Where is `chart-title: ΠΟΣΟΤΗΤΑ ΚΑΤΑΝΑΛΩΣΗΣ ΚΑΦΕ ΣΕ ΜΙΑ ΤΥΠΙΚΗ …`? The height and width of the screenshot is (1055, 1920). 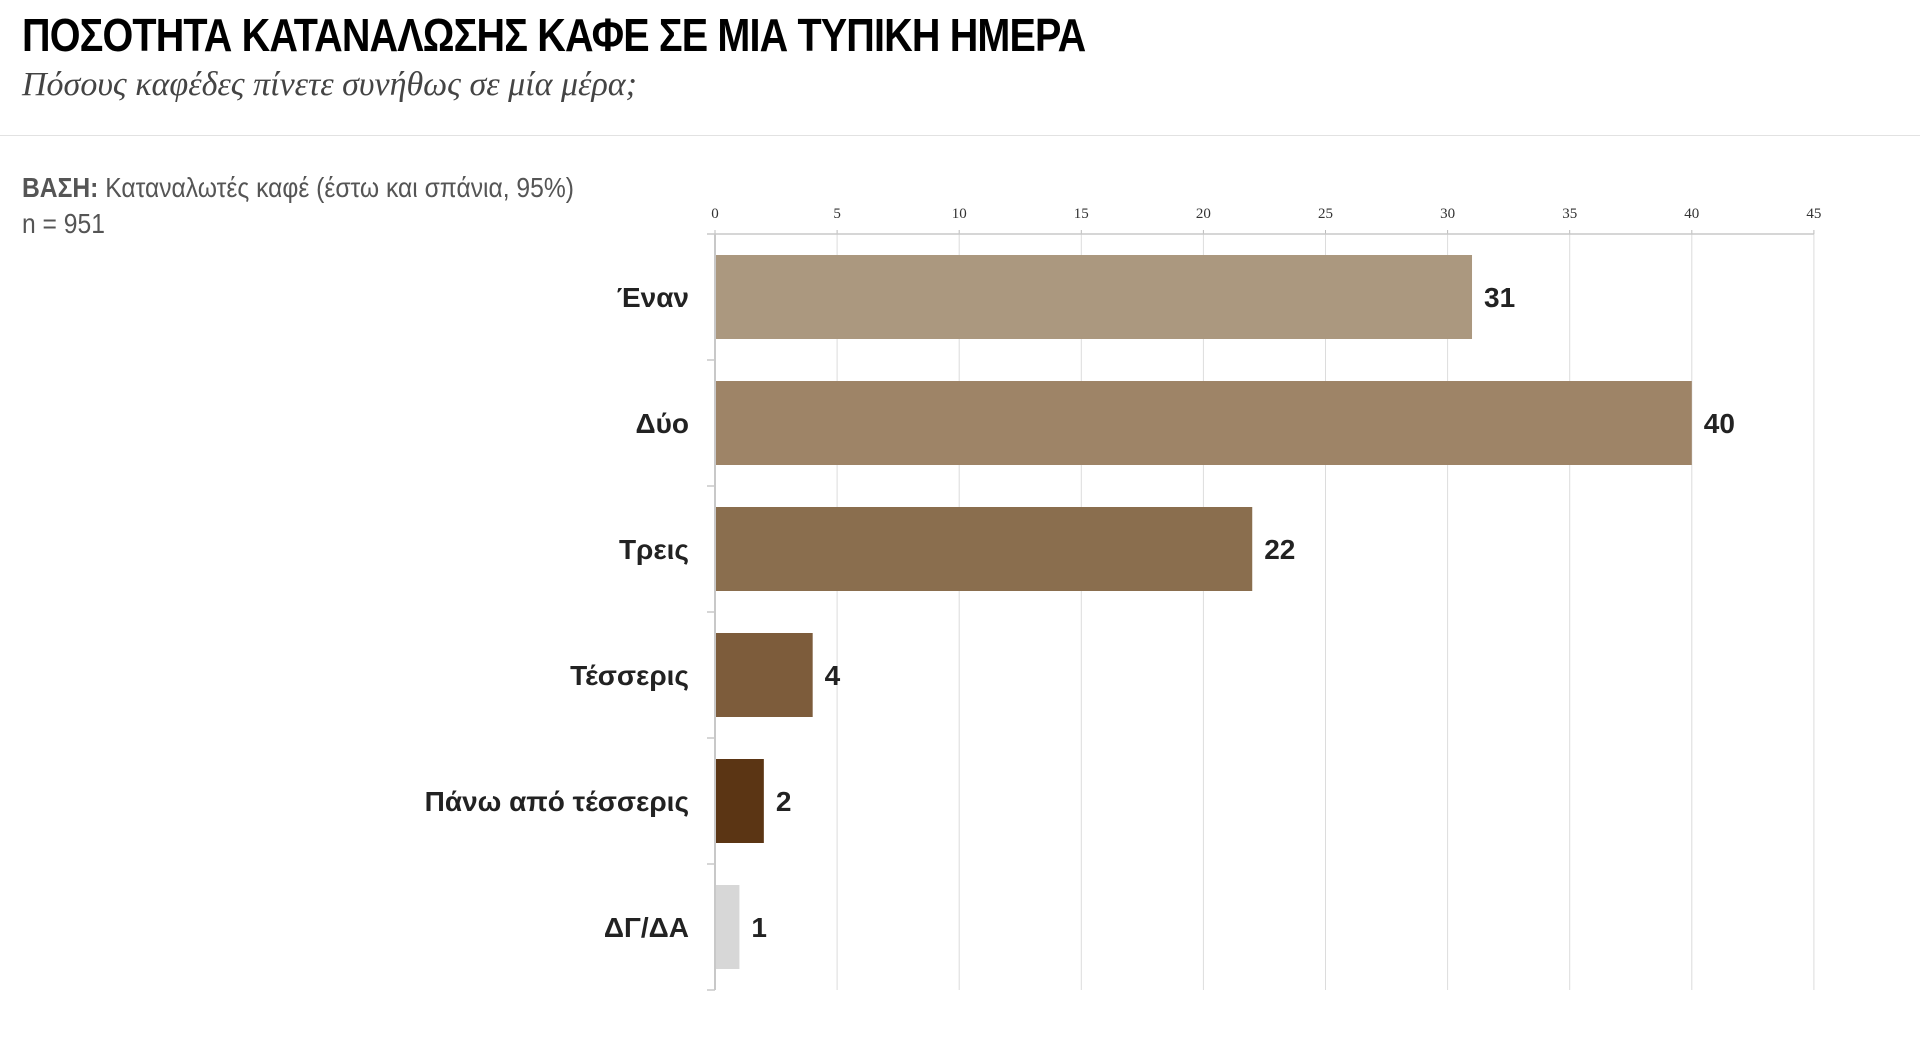
chart-title: ΠΟΣΟΤΗΤΑ ΚΑΤΑΝΑΛΩΣΗΣ ΚΑΦΕ ΣΕ ΜΙΑ ΤΥΠΙΚΗ … is located at coordinates (554, 35).